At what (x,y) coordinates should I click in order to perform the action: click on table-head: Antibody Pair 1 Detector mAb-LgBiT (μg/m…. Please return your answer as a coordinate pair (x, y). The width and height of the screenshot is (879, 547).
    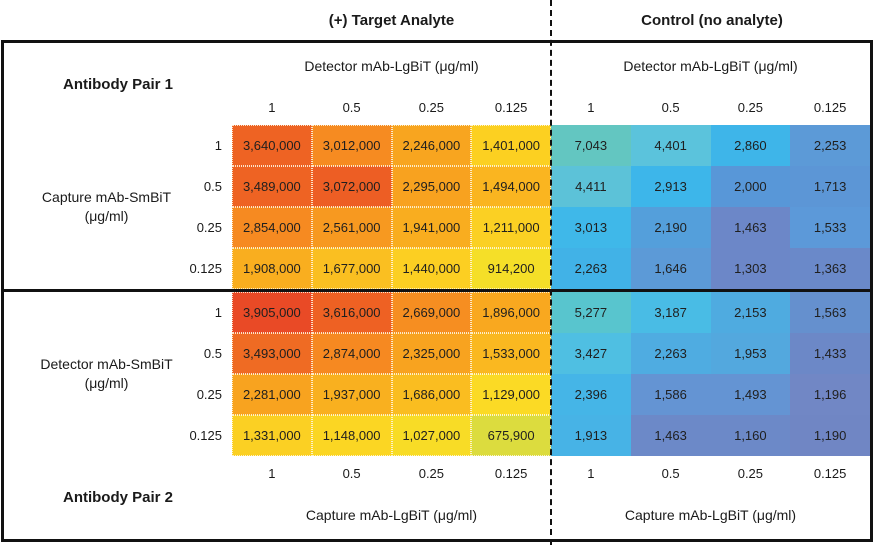
    Looking at the image, I should click on (437, 84).